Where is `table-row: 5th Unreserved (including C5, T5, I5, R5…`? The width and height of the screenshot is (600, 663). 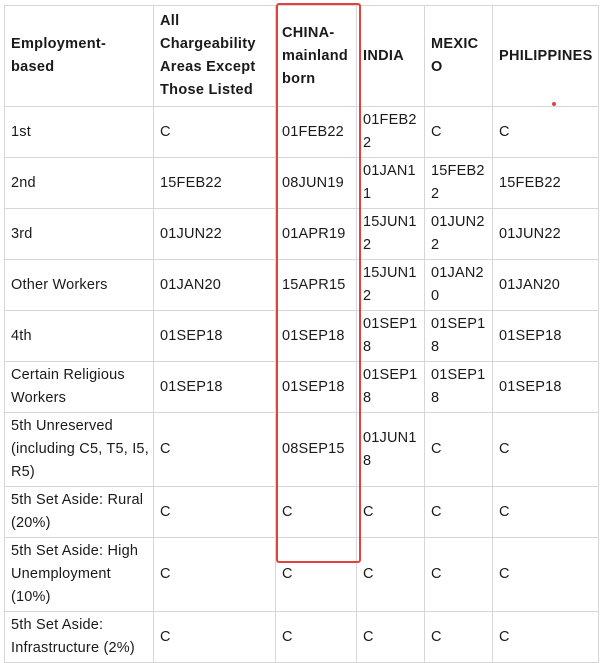
table-row: 5th Unreserved (including C5, T5, I5, R5… is located at coordinates (301, 449).